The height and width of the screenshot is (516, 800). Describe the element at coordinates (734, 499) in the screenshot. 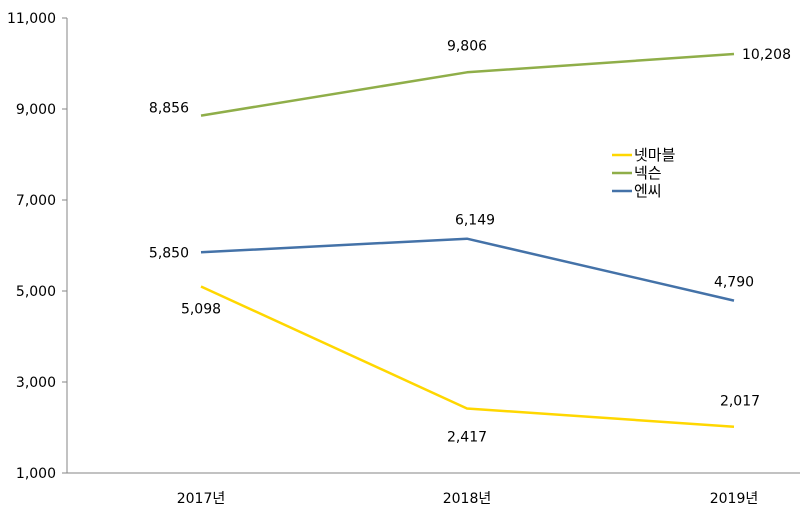

I see `x-tick-label: 2019년` at that location.